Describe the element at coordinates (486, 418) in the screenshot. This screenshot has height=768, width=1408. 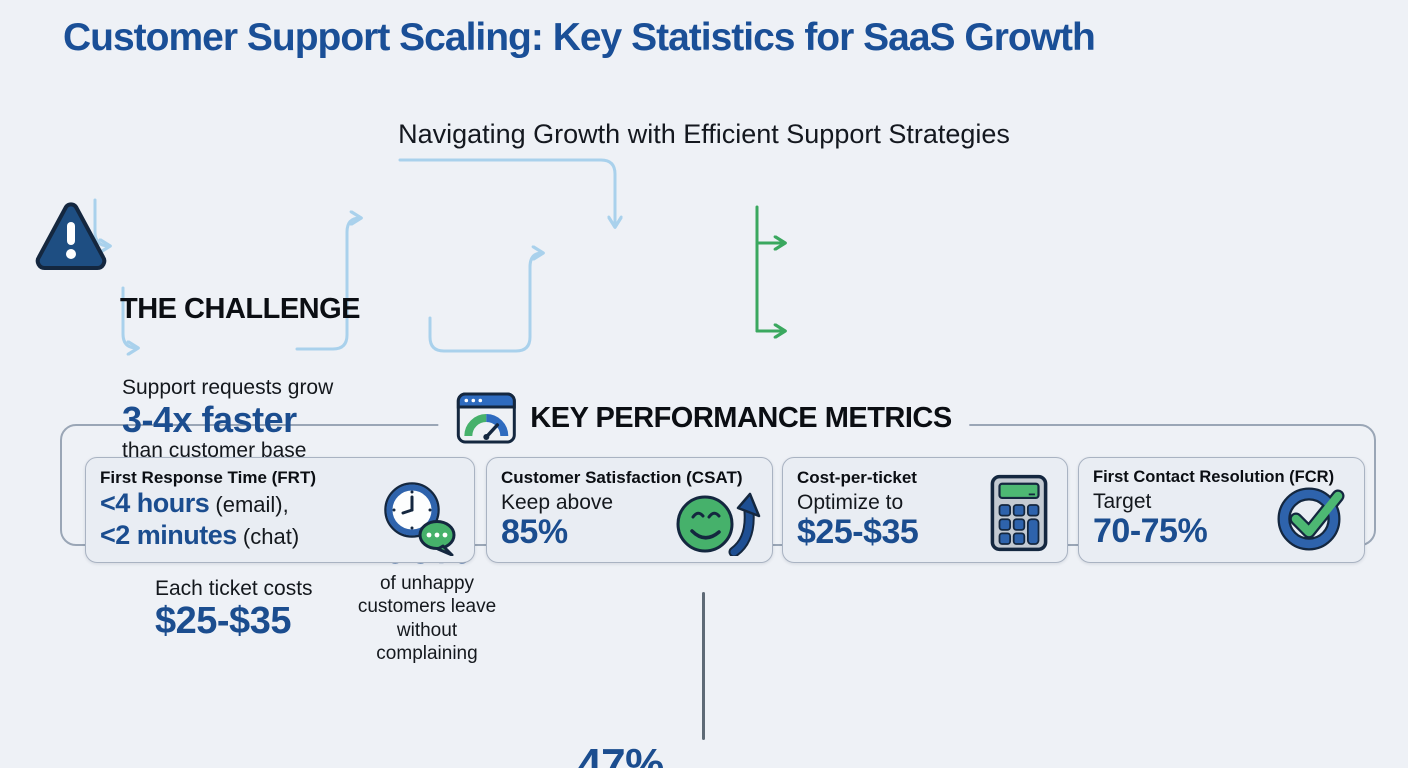
I see `gauge-icon` at that location.